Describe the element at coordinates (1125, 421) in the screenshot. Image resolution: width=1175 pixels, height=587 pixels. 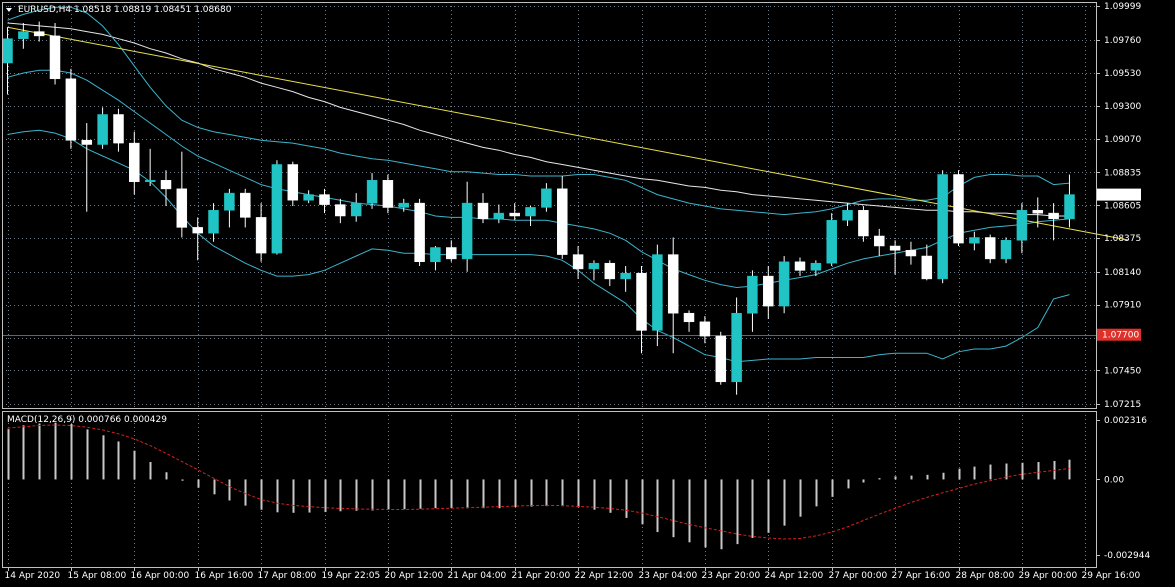
I see `macd-y-tick-label: 0.002316` at that location.